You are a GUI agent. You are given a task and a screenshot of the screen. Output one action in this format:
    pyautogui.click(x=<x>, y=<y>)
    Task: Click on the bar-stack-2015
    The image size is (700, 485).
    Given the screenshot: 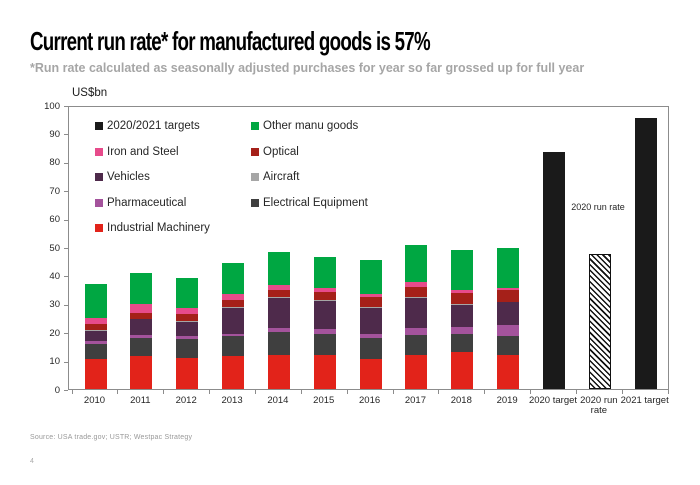 What is the action you would take?
    pyautogui.click(x=324, y=322)
    